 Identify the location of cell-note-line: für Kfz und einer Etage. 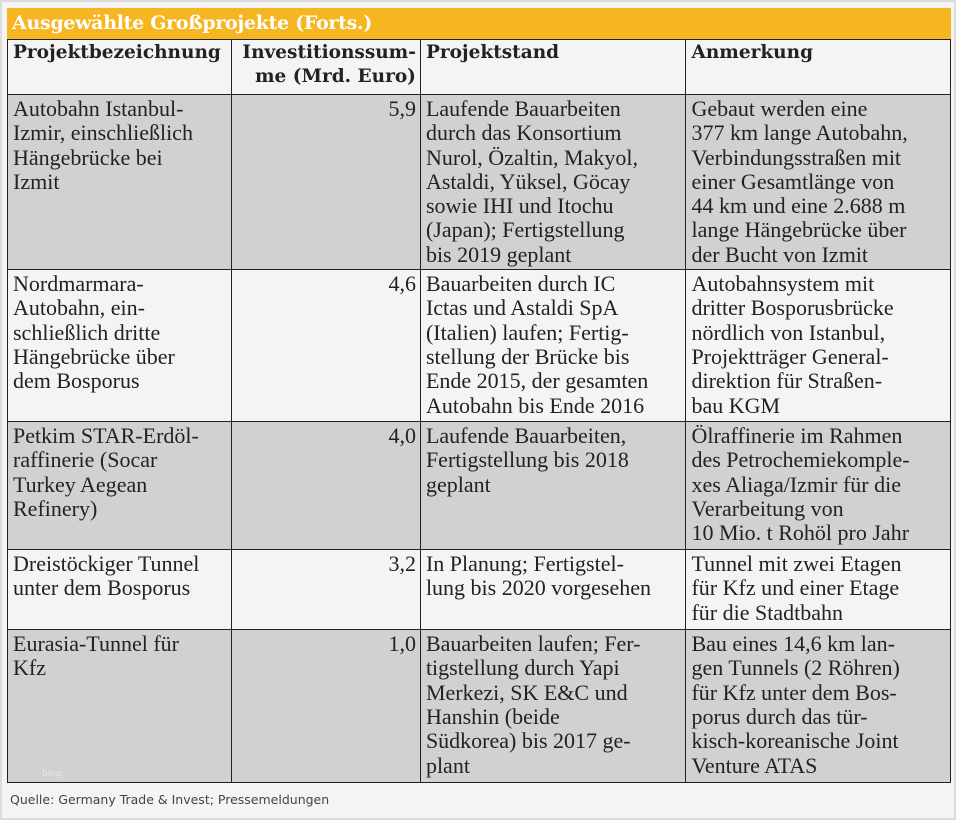
(795, 588).